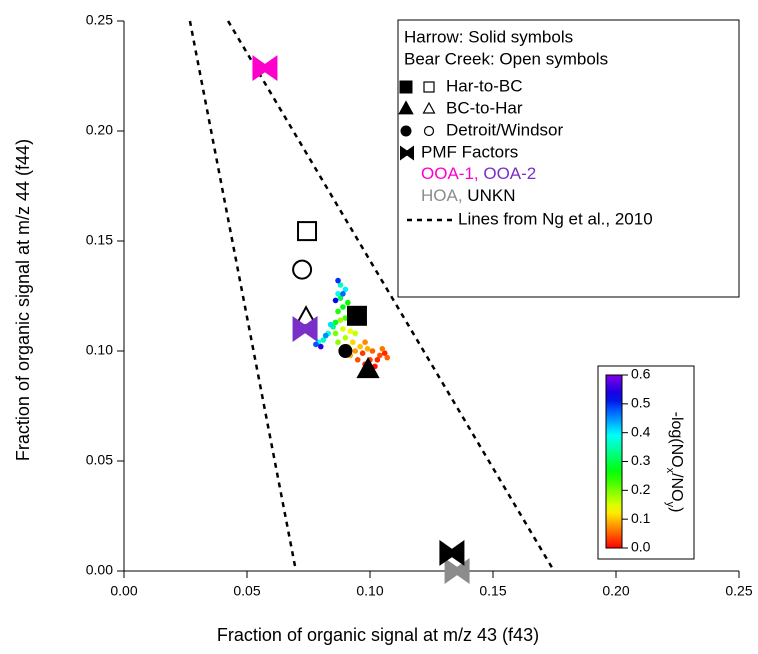  I want to click on legend-header: Bear Creek: Open symbols, so click(506, 58).